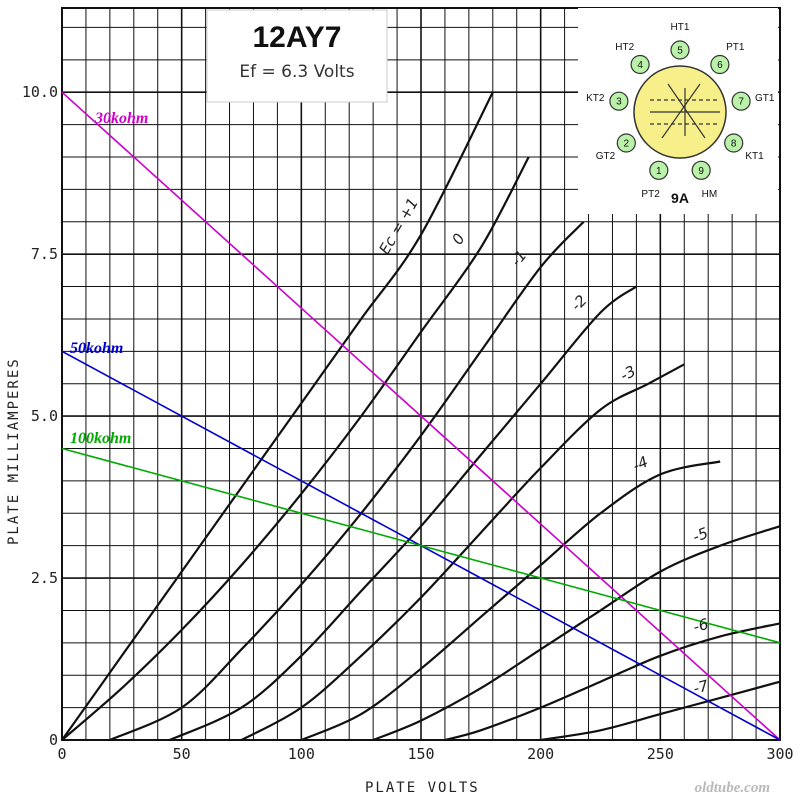 The height and width of the screenshot is (800, 800). What do you see at coordinates (754, 156) in the screenshot?
I see `pin-name: KT1` at bounding box center [754, 156].